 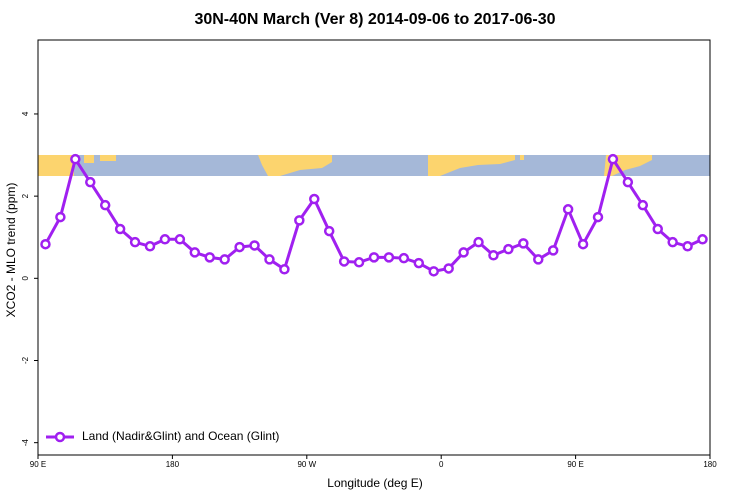 I want to click on x-axis-label: Longitude (deg E), so click(x=374, y=483).